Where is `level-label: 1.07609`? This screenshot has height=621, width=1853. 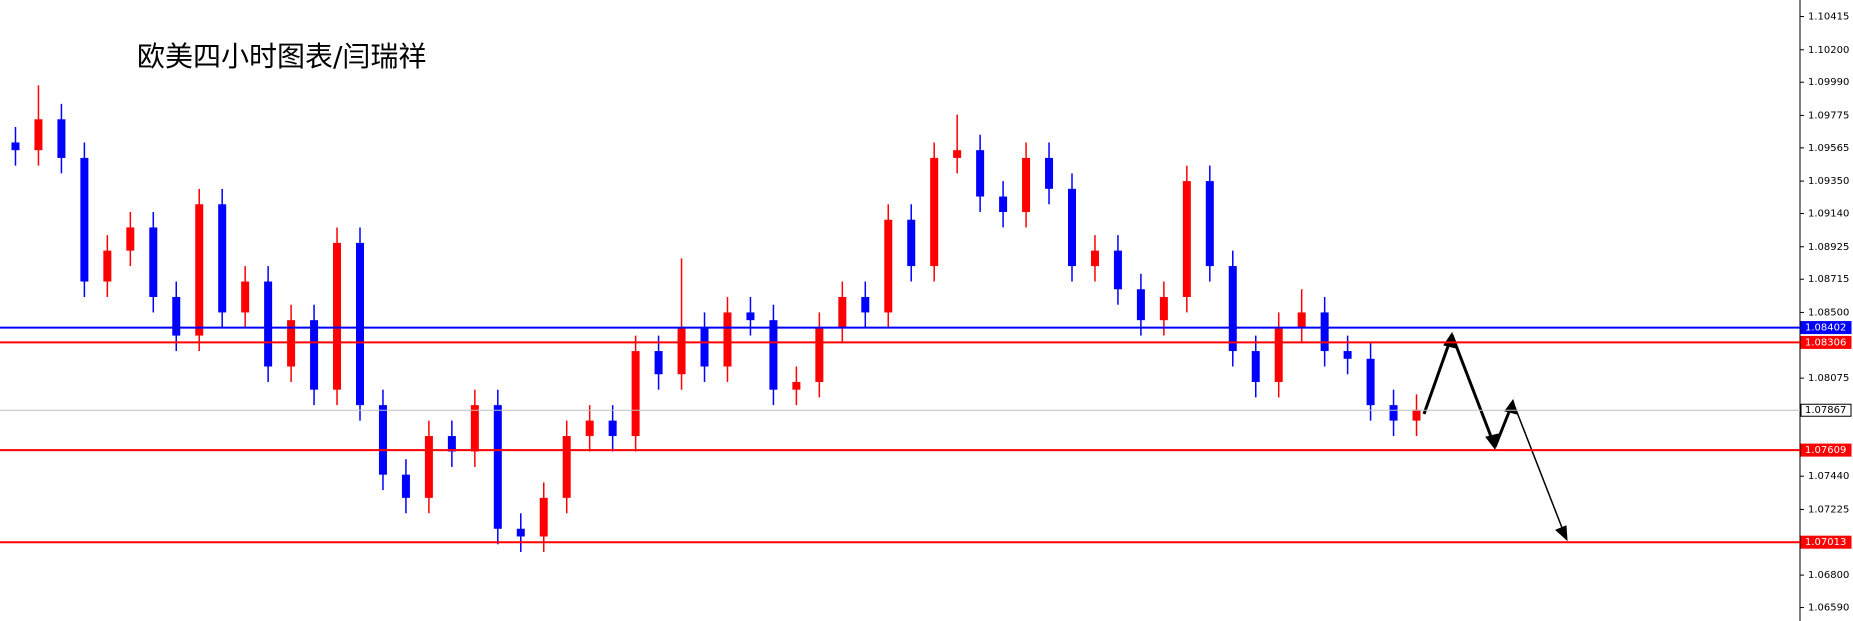
level-label: 1.07609 is located at coordinates (1825, 450).